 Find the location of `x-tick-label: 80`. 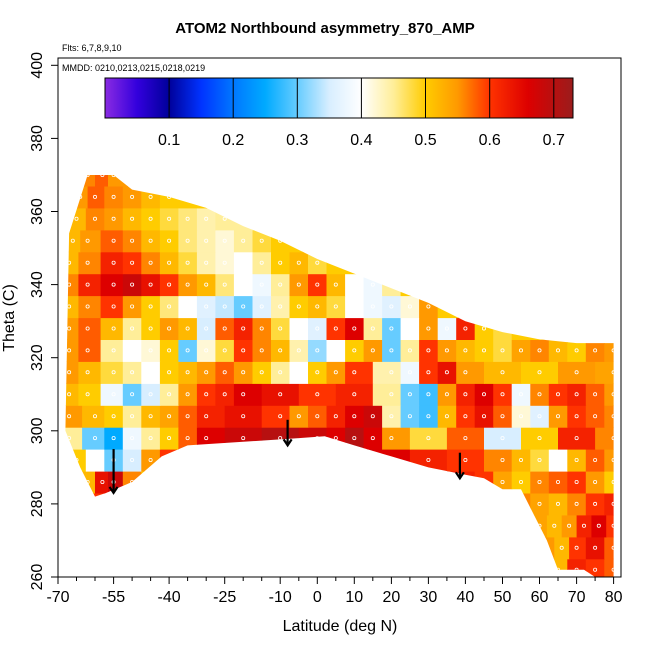

x-tick-label: 80 is located at coordinates (614, 597).